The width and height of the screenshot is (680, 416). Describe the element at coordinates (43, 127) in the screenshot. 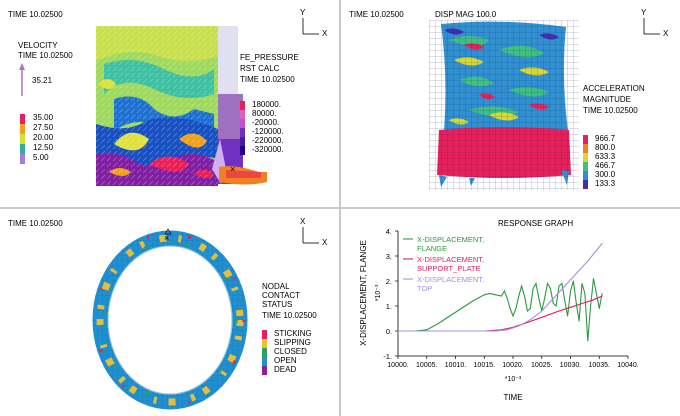

I see `velocity-legend-label: 27.50` at that location.